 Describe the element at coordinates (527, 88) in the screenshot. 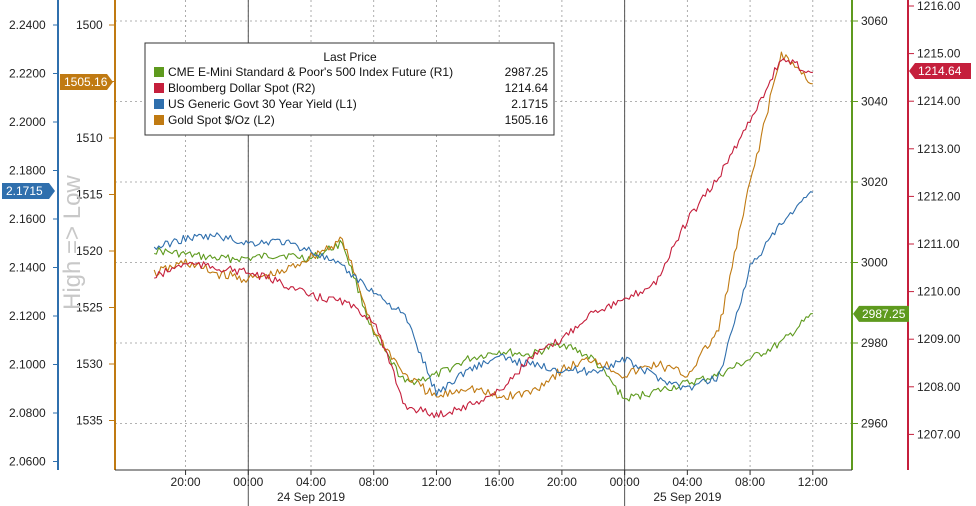

I see `legend-value-dxy: 1214.64` at that location.